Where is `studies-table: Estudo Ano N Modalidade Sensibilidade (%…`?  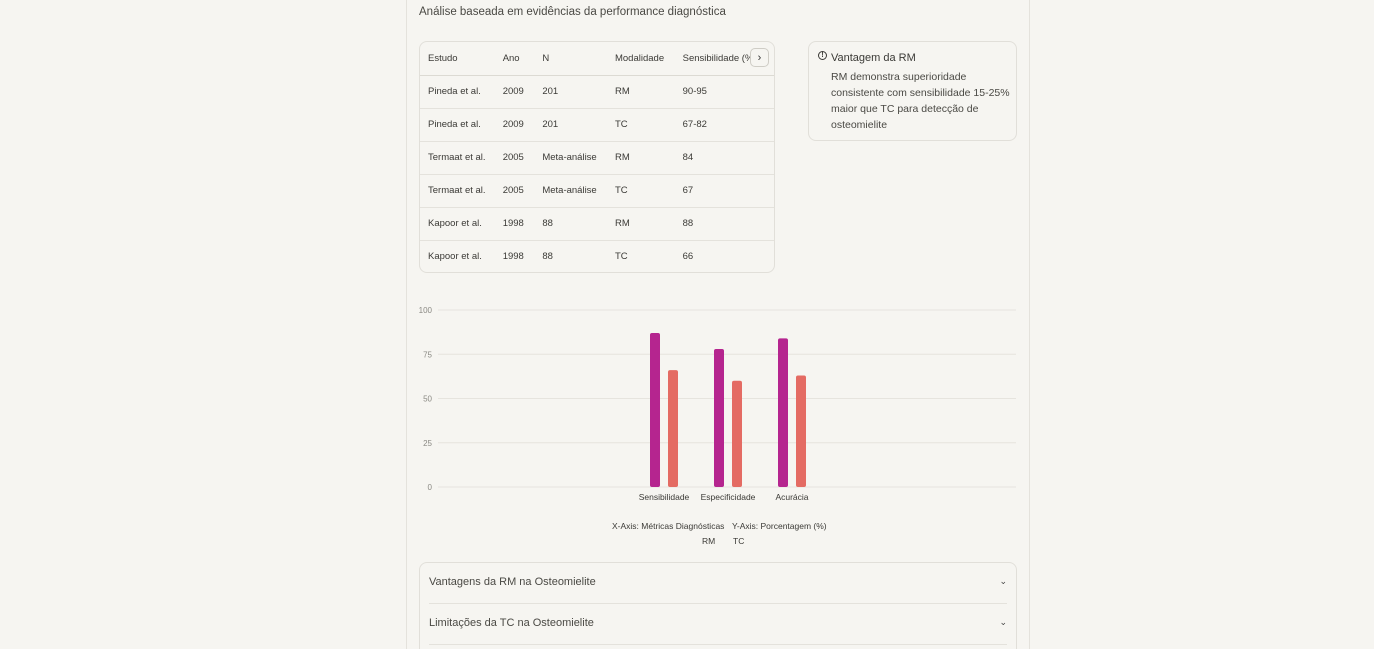 studies-table: Estudo Ano N Modalidade Sensibilidade (%… is located at coordinates (597, 157).